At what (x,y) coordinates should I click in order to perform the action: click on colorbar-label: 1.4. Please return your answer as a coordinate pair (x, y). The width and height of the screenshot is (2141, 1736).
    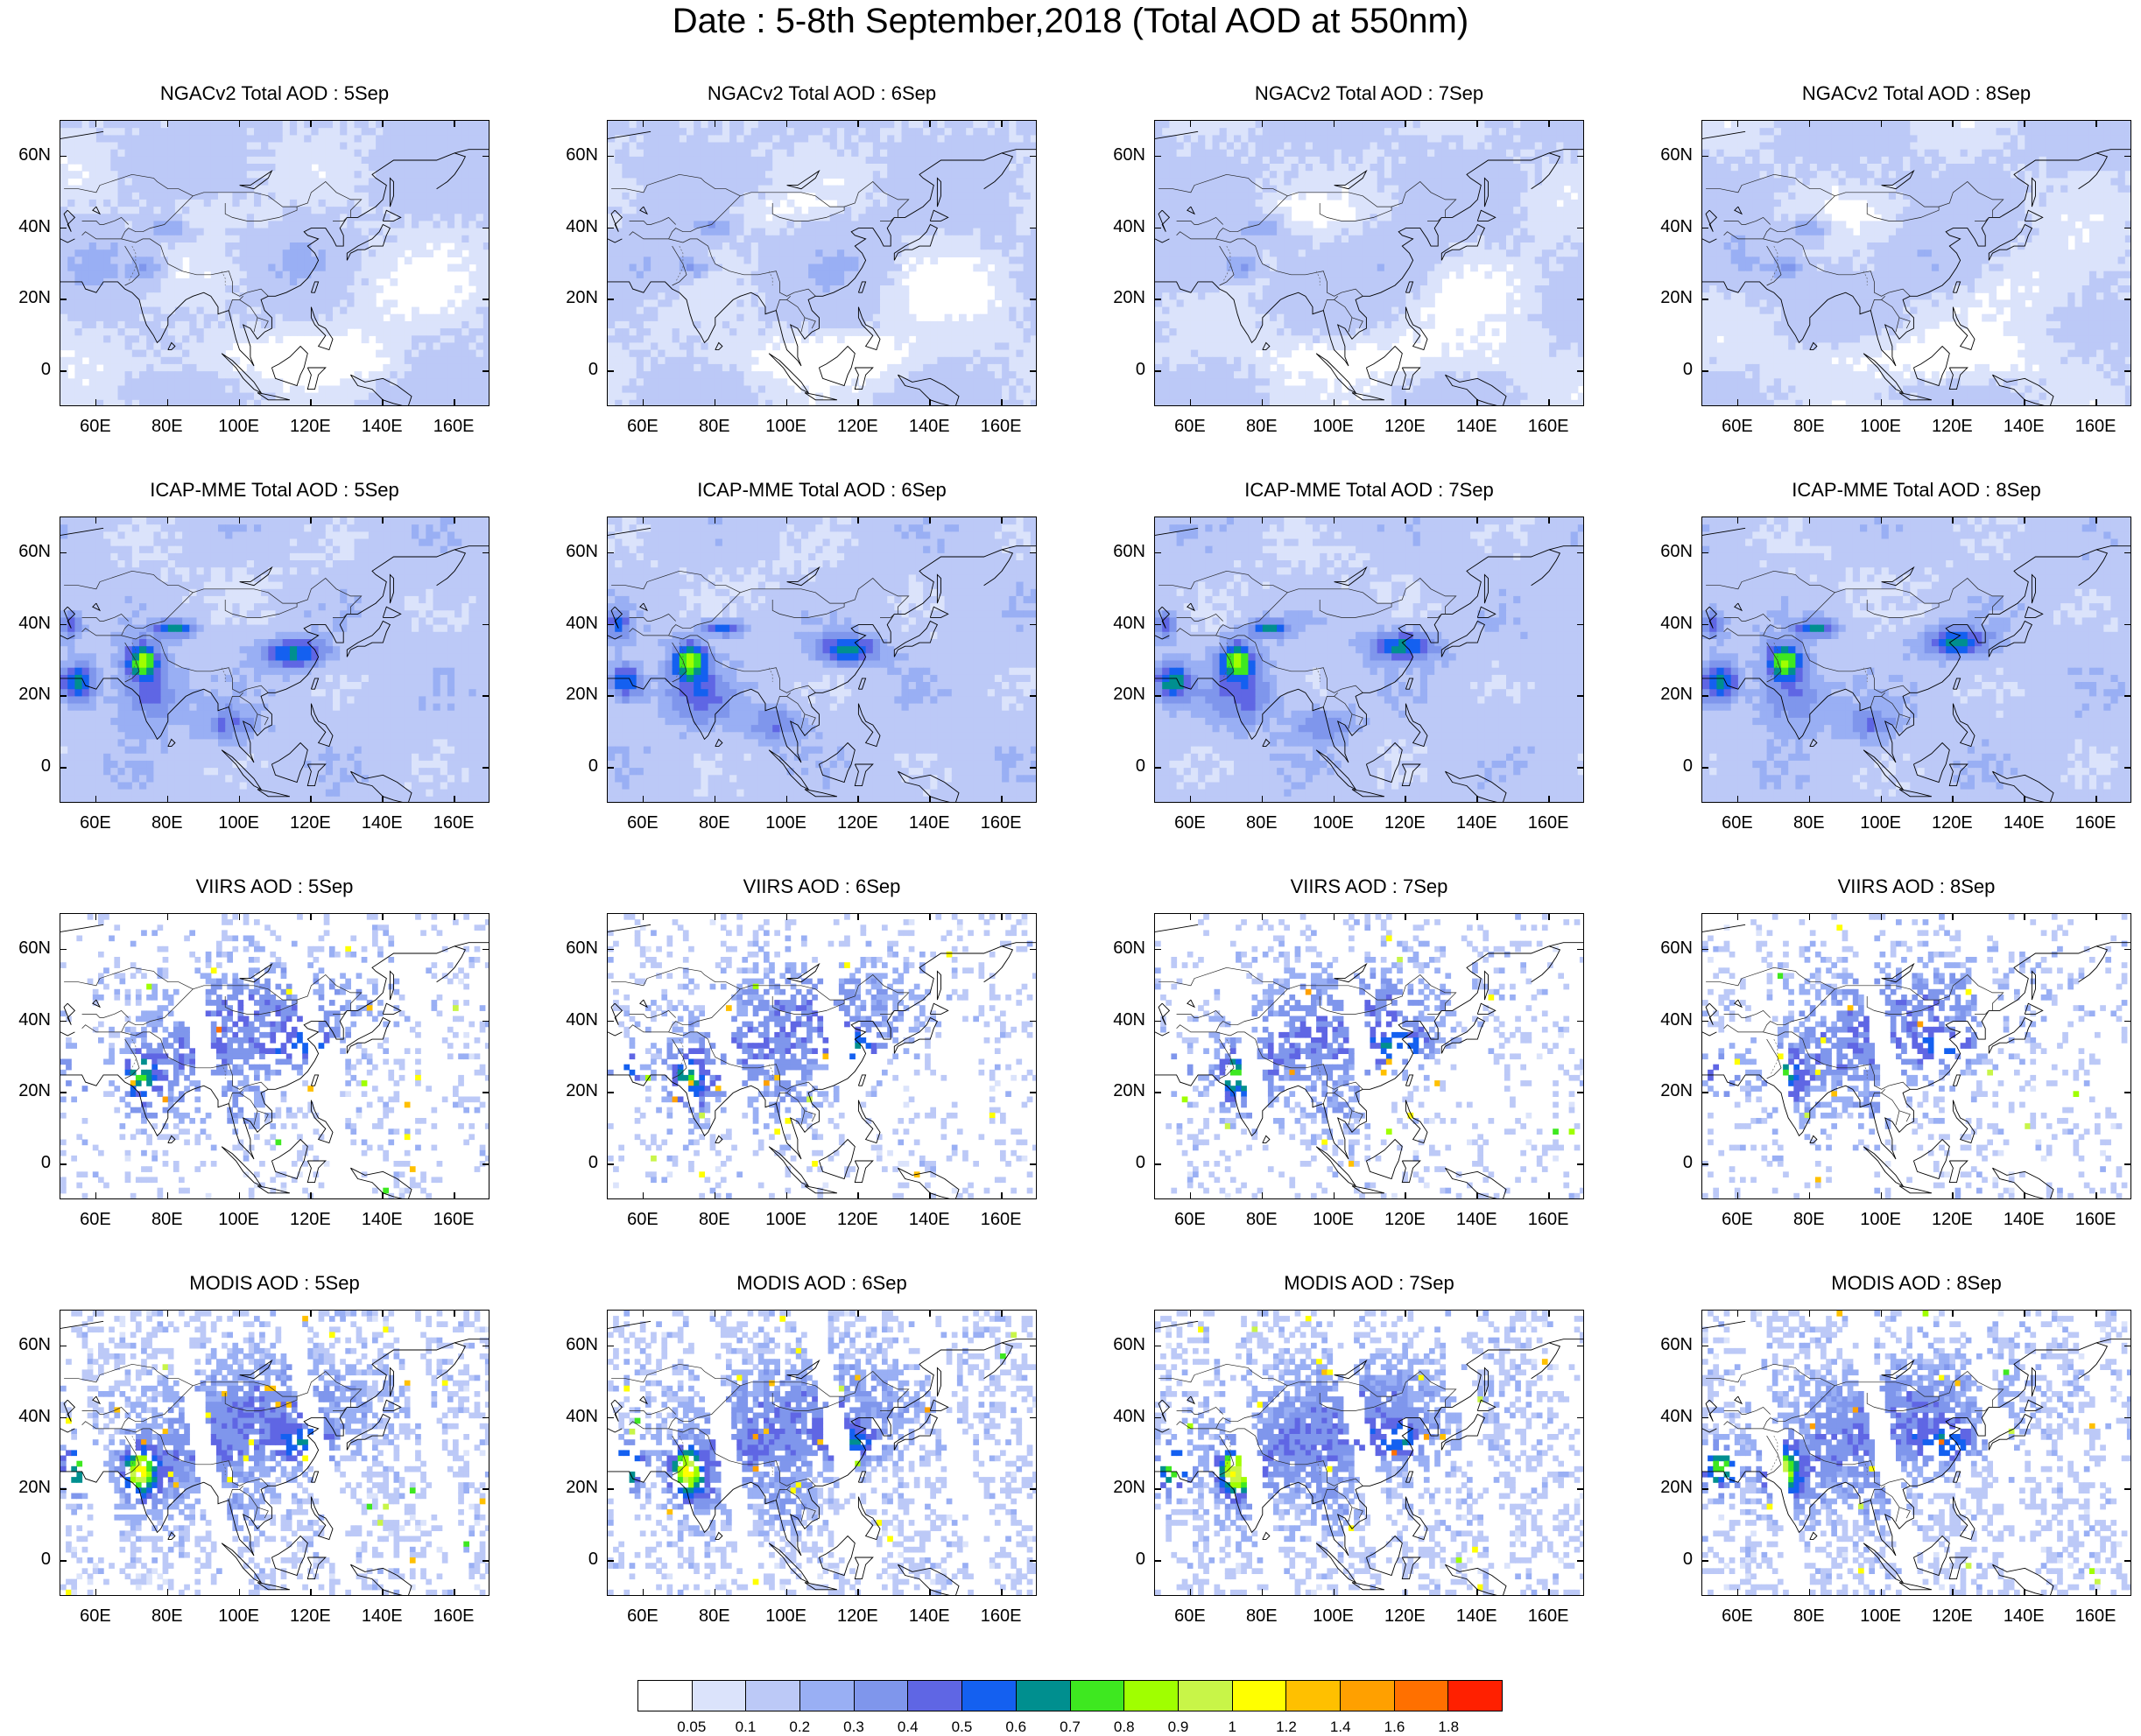
    Looking at the image, I should click on (1340, 1727).